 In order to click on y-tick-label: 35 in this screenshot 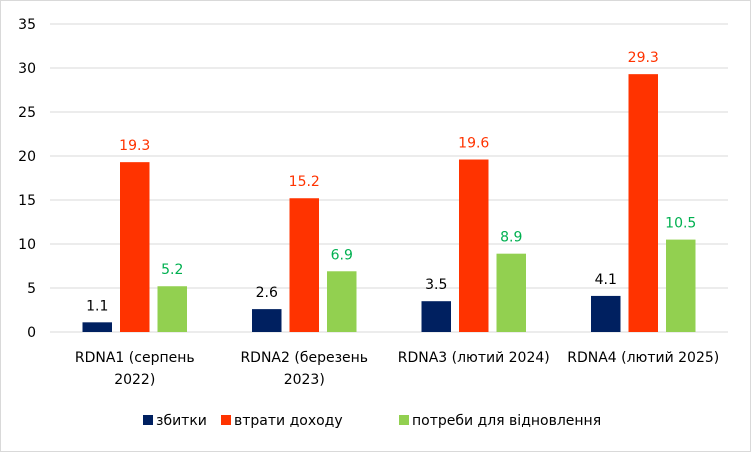, I will do `click(27, 25)`.